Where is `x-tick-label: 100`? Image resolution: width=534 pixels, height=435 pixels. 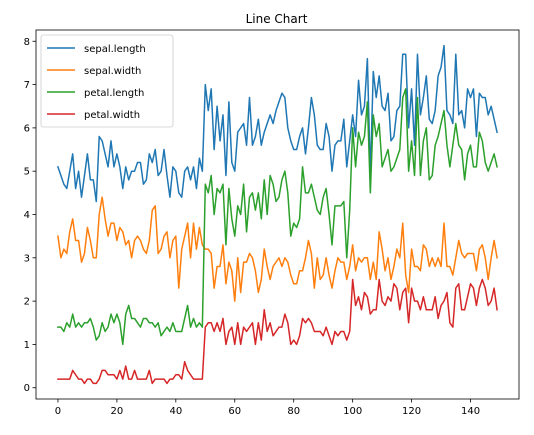 x-tick-label: 100 is located at coordinates (352, 411).